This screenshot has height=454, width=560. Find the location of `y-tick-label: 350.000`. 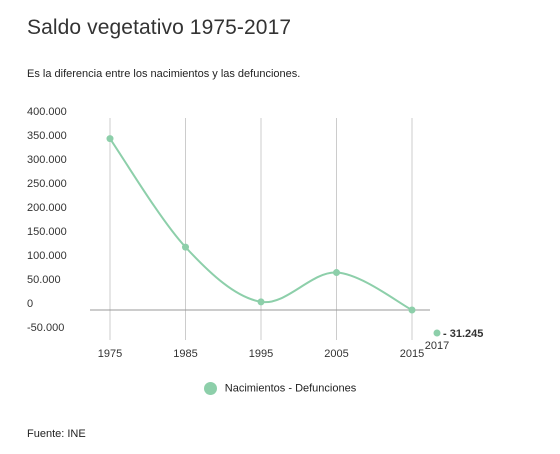

y-tick-label: 350.000 is located at coordinates (47, 136).